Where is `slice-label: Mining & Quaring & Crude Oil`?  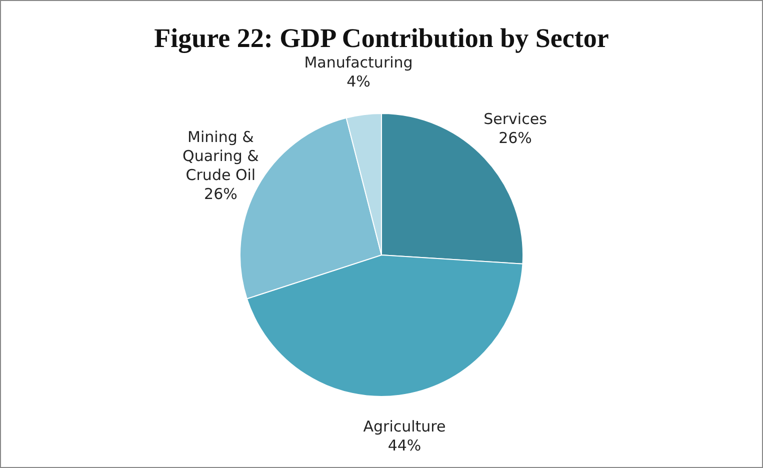 slice-label: Mining & Quaring & Crude Oil is located at coordinates (221, 156).